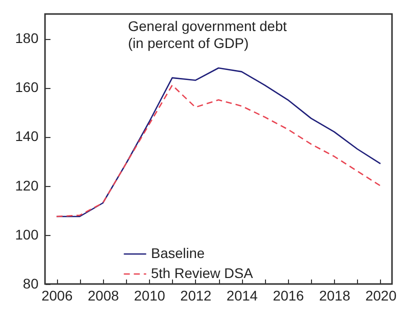  What do you see at coordinates (27, 185) in the screenshot?
I see `y-tick-label: 120` at bounding box center [27, 185].